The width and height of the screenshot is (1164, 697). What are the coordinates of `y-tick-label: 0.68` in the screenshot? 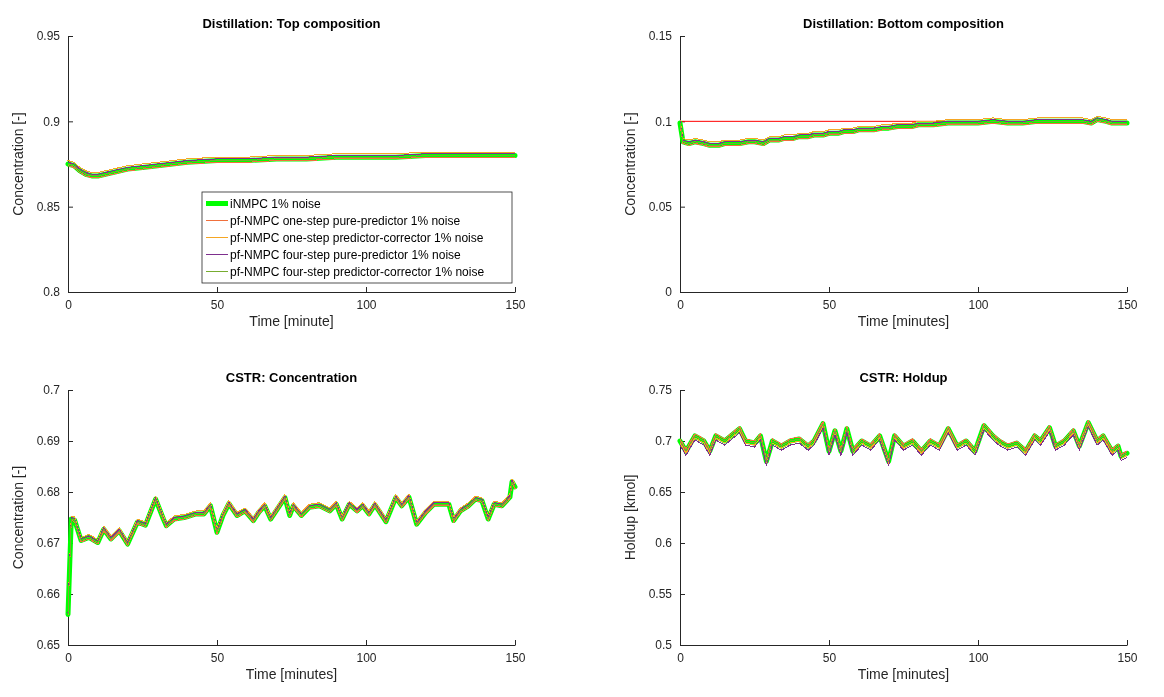 It's located at (48, 492).